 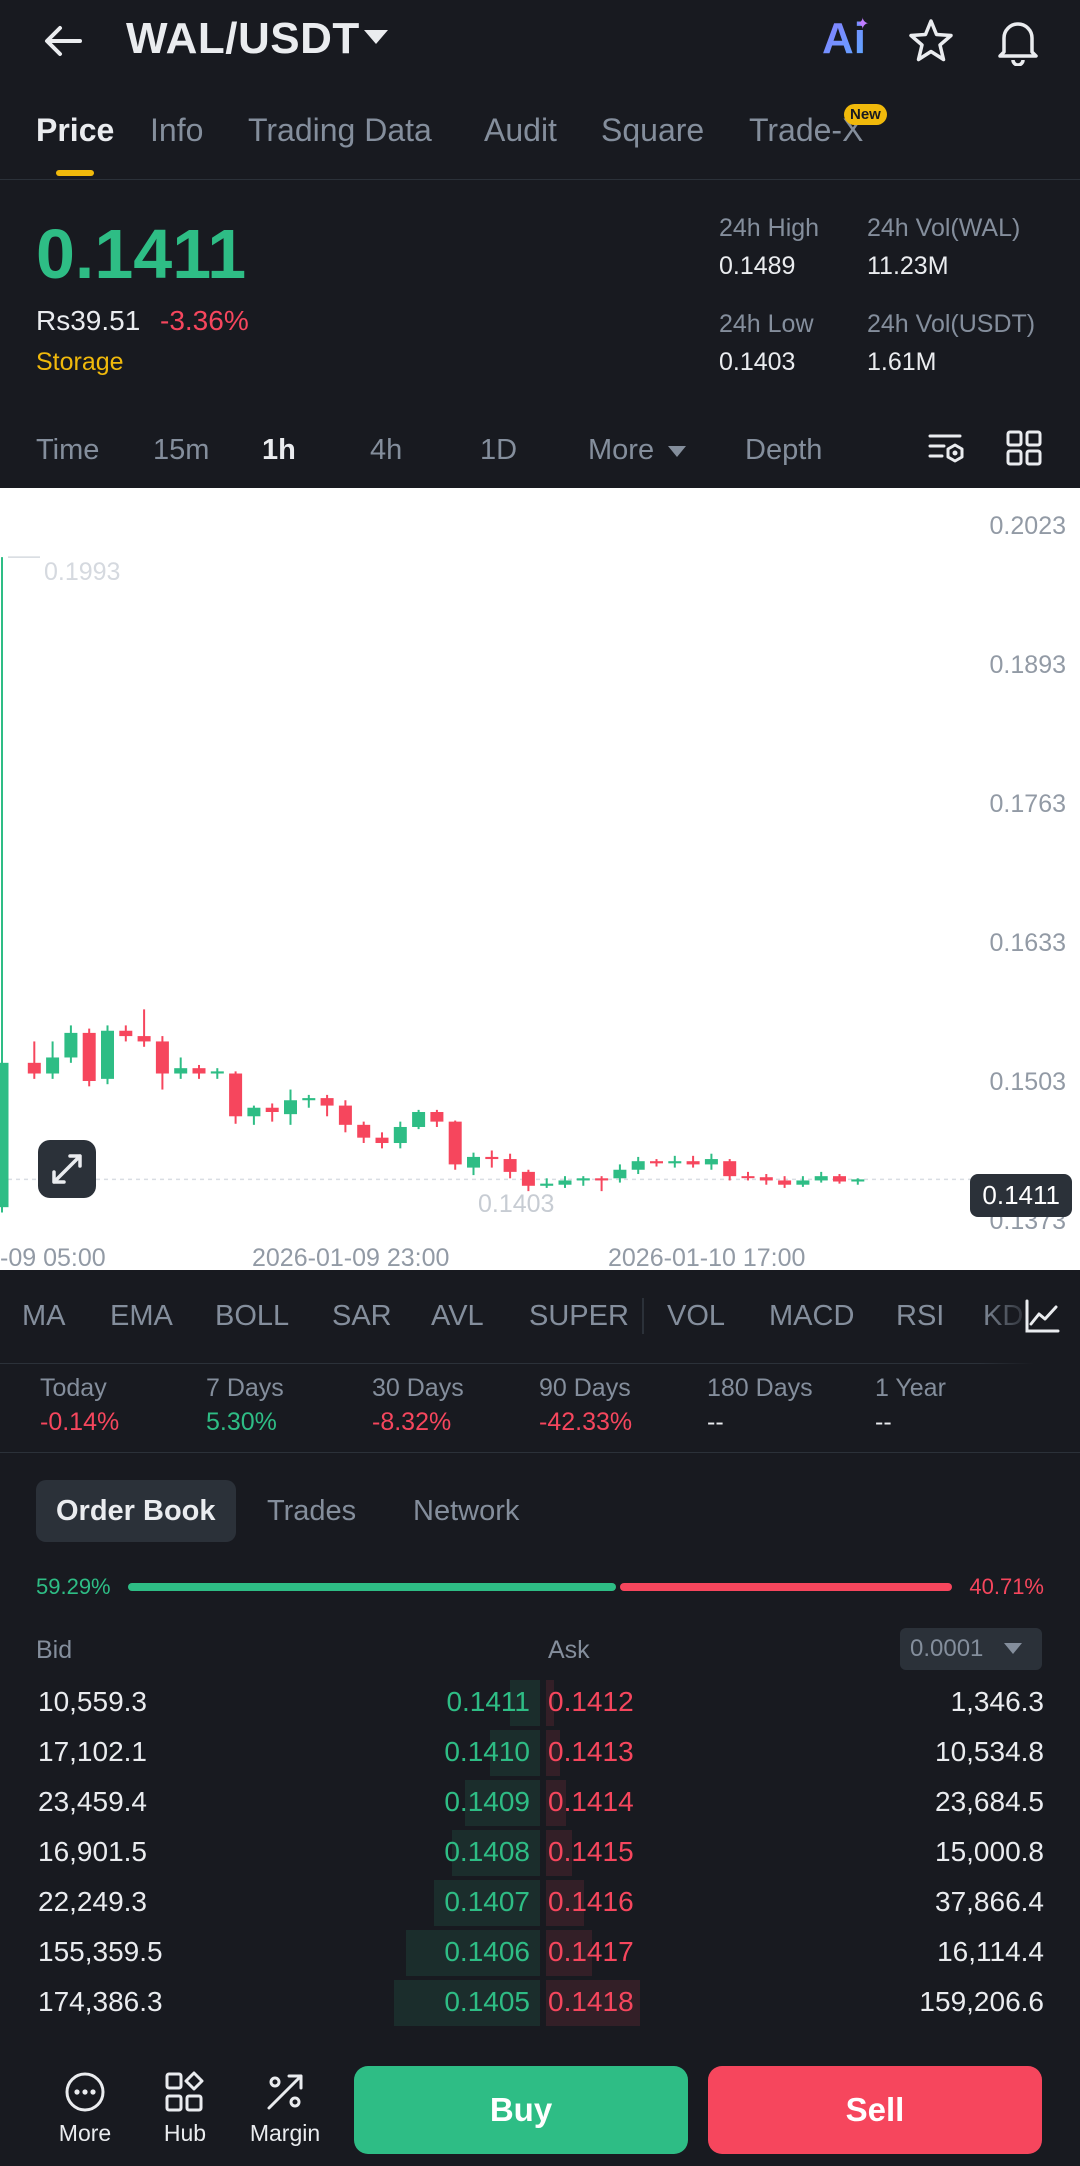 I want to click on interval-1h: 1h, so click(x=279, y=450).